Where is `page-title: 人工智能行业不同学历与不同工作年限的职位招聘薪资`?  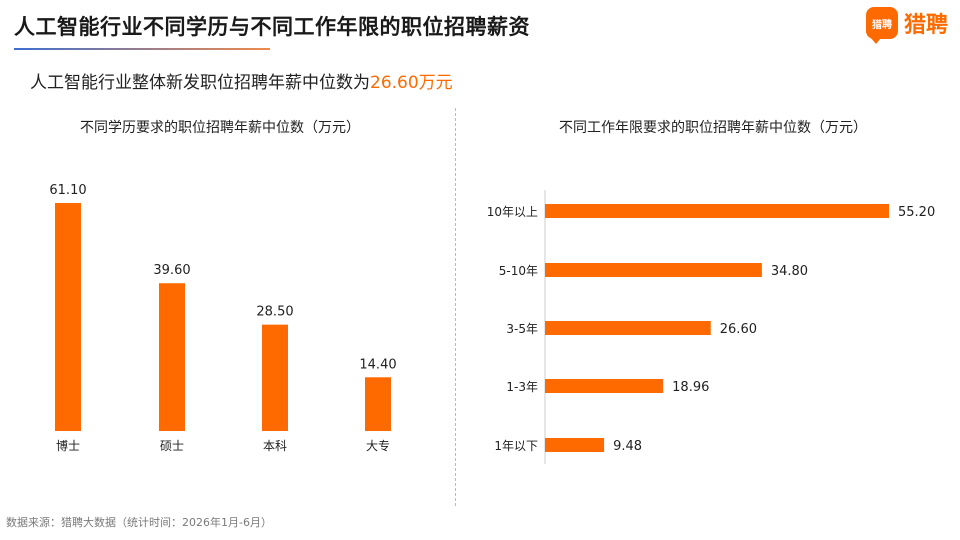 page-title: 人工智能行业不同学历与不同工作年限的职位招聘薪资 is located at coordinates (272, 27).